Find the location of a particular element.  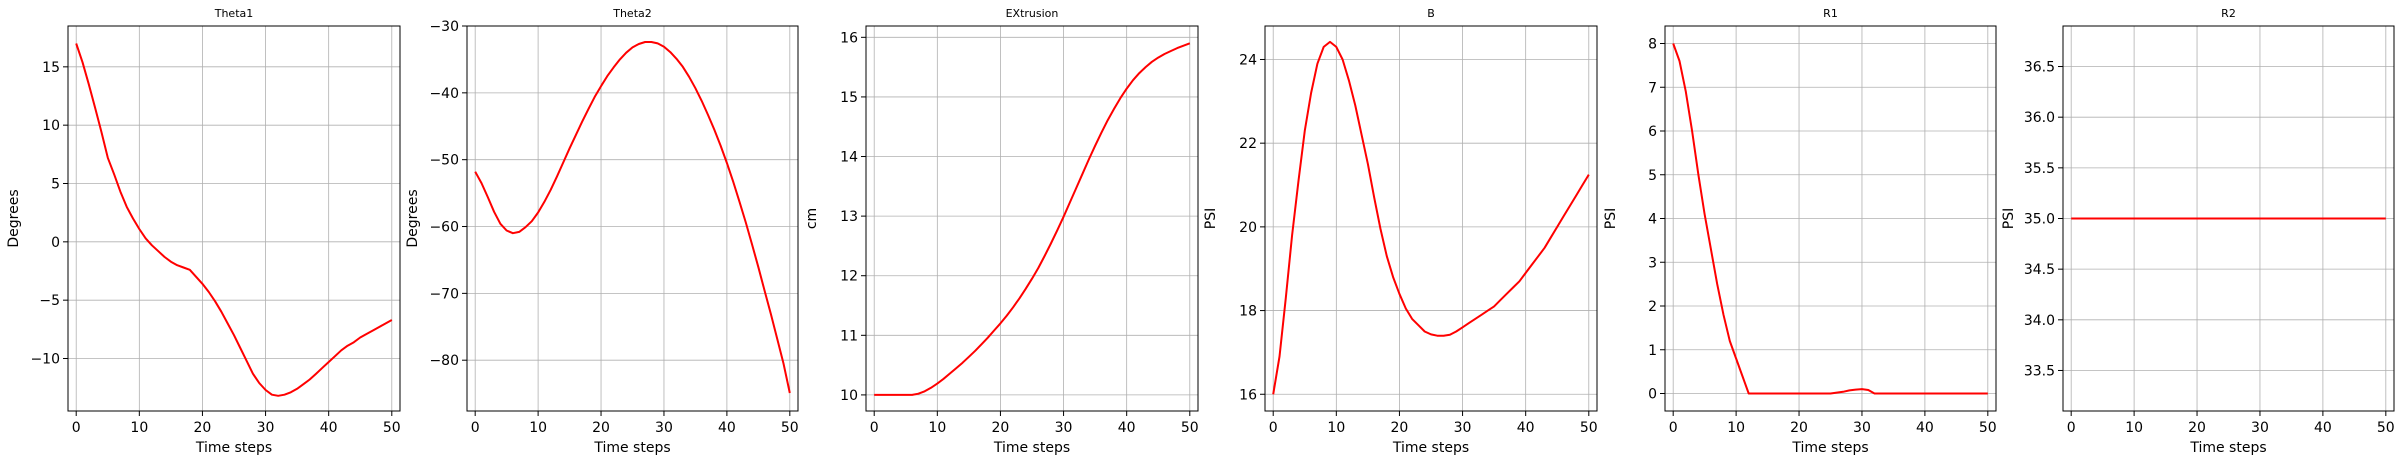

y-tick-label: 6 is located at coordinates (1652, 132).